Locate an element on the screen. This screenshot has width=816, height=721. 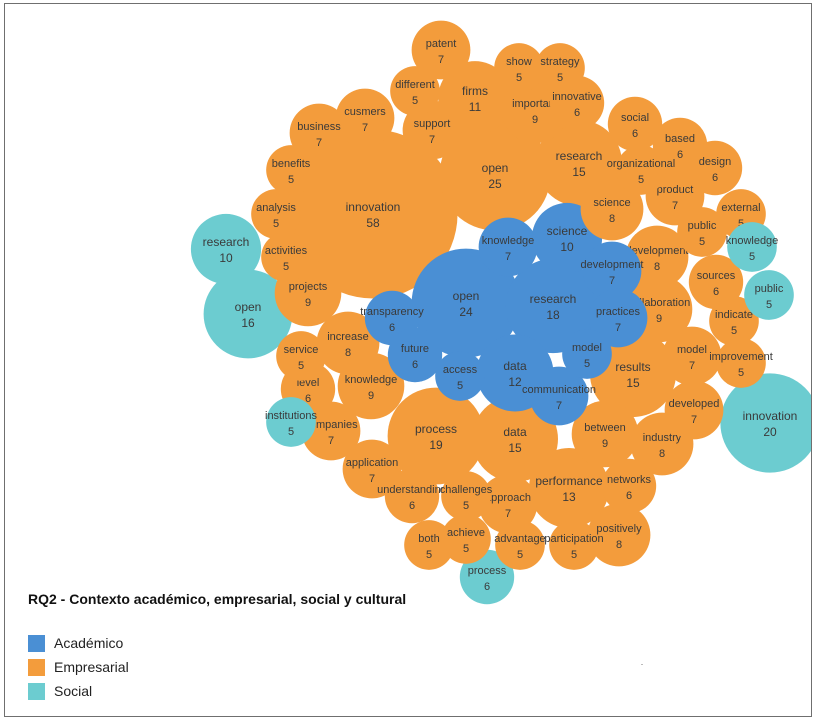
legend-swatch-acad-mico is located at coordinates (36, 643).